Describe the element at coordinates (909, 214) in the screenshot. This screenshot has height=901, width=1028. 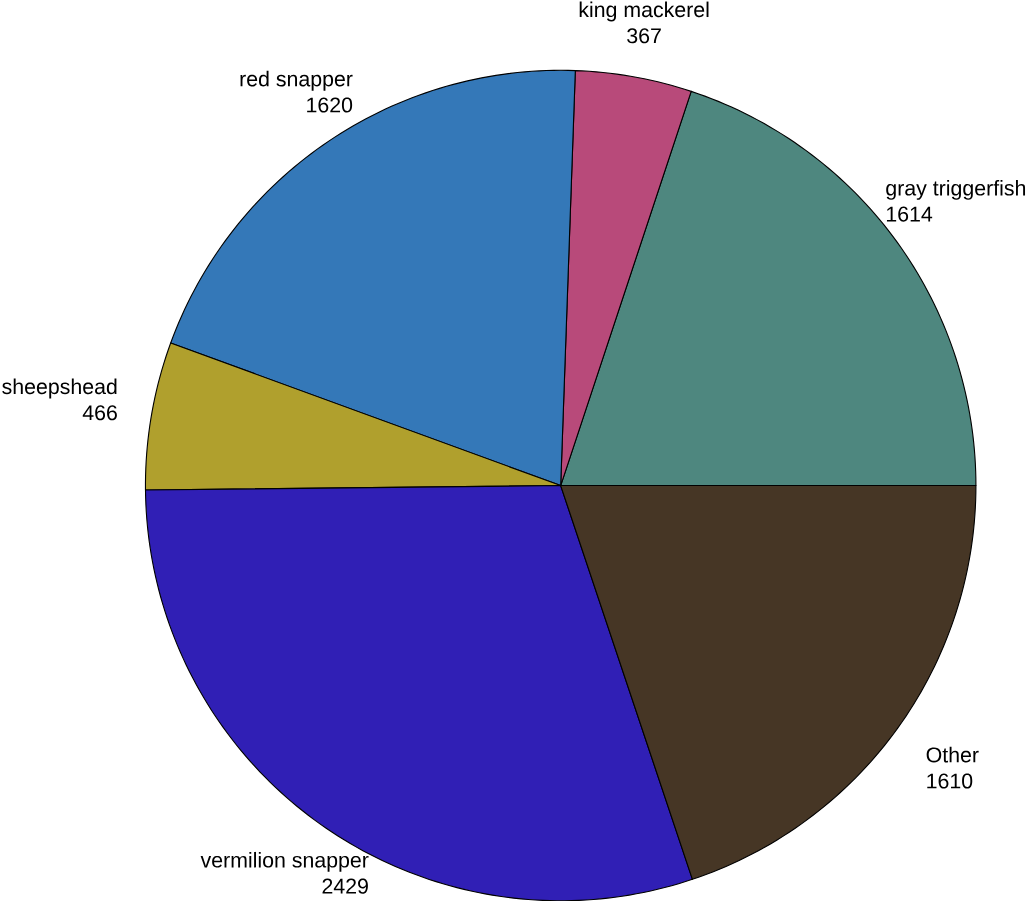
I see `data-label: 1614` at that location.